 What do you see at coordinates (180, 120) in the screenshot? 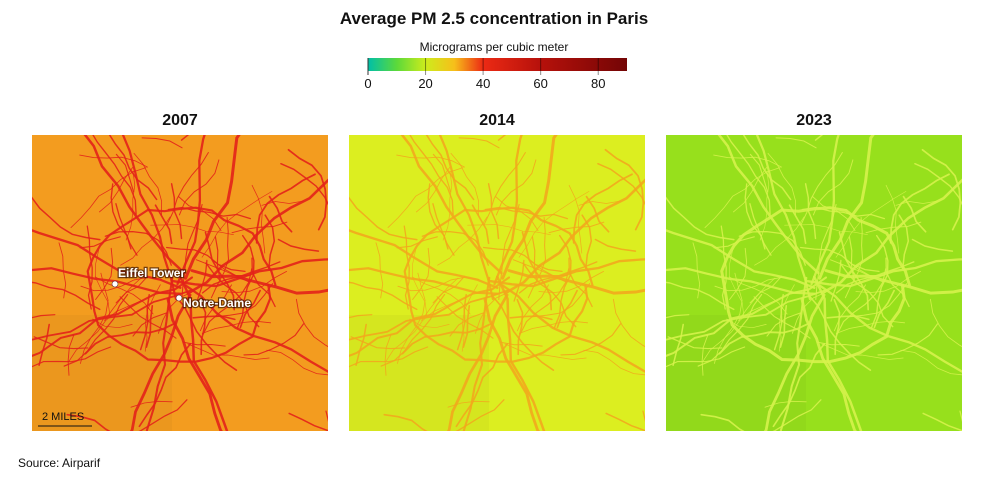
I see `panel-title: 2007` at bounding box center [180, 120].